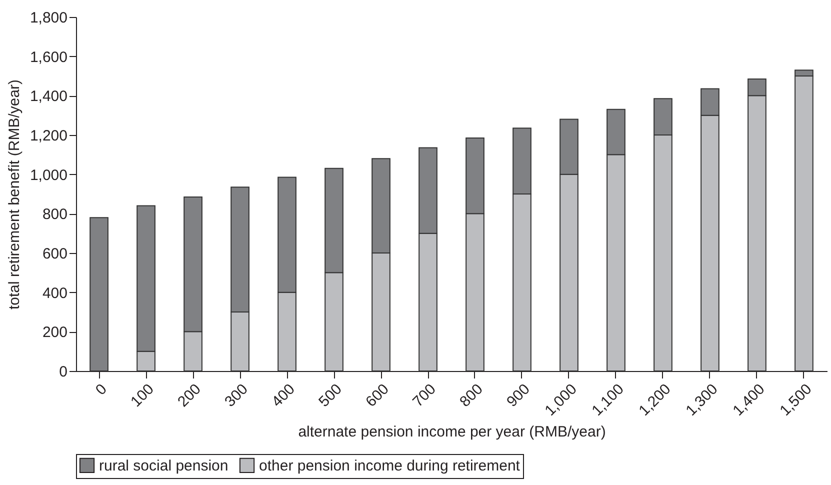  I want to click on x-tick-label: 200, so click(189, 395).